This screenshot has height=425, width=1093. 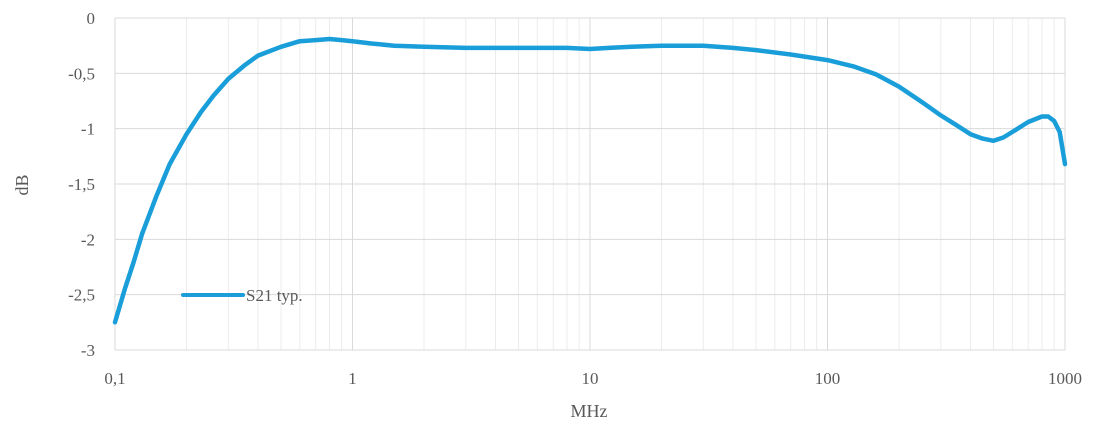 What do you see at coordinates (88, 350) in the screenshot?
I see `y-tick-label: -3` at bounding box center [88, 350].